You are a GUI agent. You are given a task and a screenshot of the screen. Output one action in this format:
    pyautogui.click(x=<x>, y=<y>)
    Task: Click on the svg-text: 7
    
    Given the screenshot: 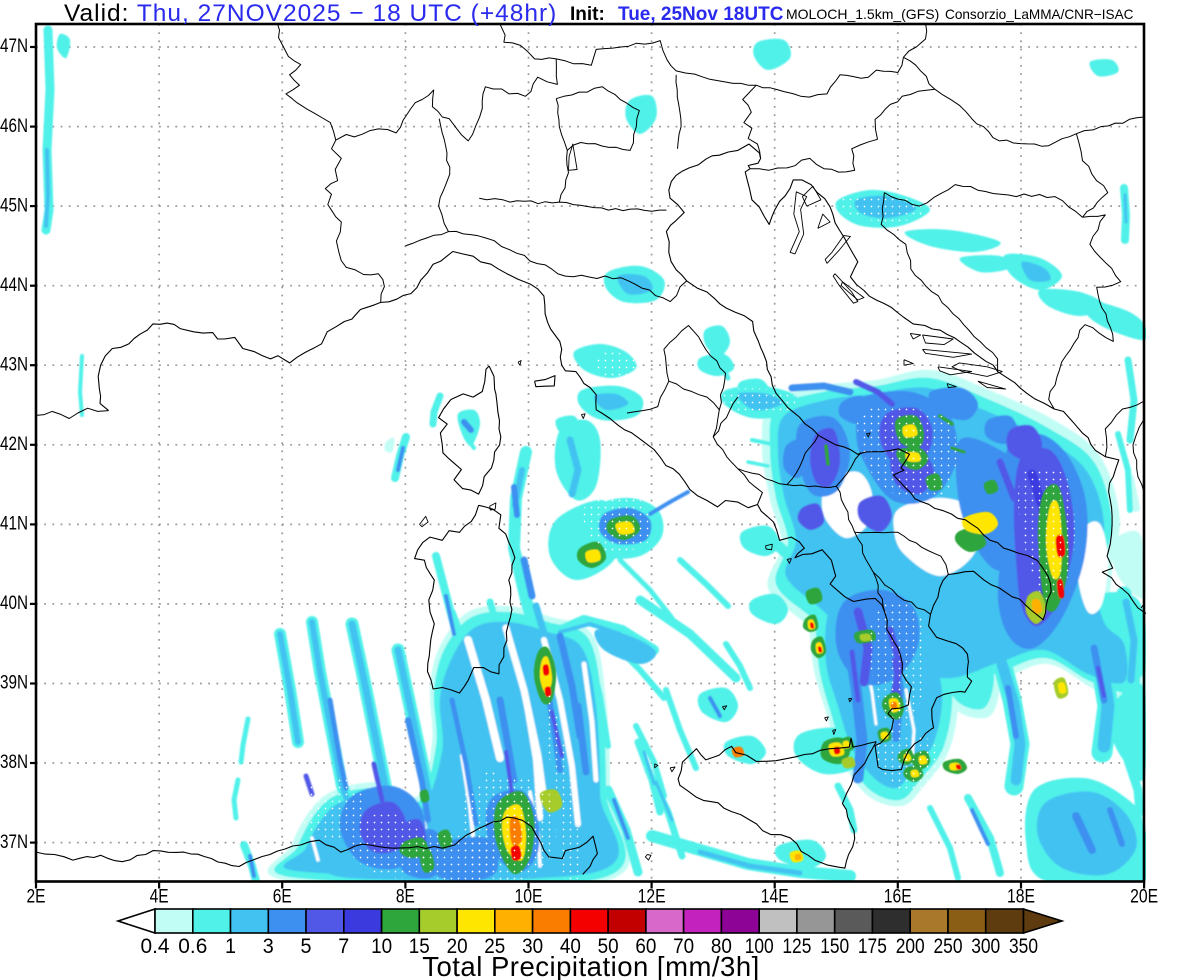 What is the action you would take?
    pyautogui.click(x=343, y=946)
    